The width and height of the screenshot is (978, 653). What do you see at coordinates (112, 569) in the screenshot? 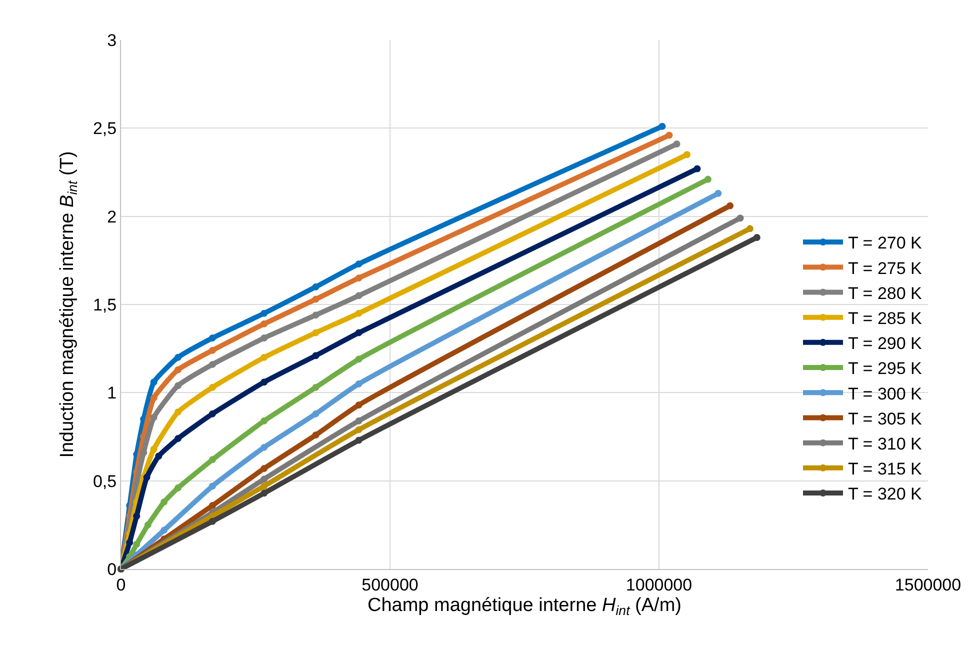
I see `y-tick-label: 0` at bounding box center [112, 569].